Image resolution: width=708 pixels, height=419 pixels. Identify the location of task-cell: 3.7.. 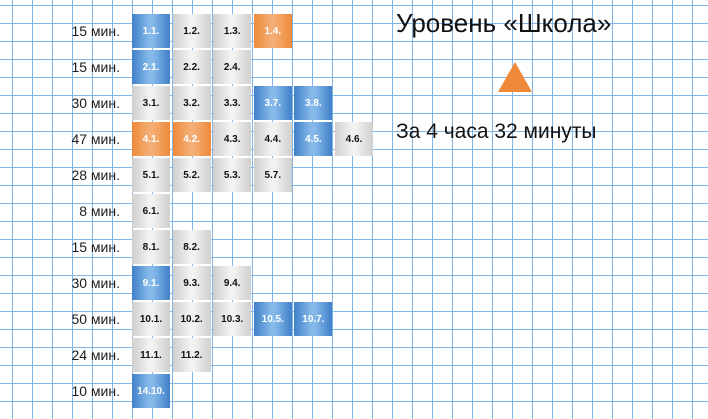
(272, 103).